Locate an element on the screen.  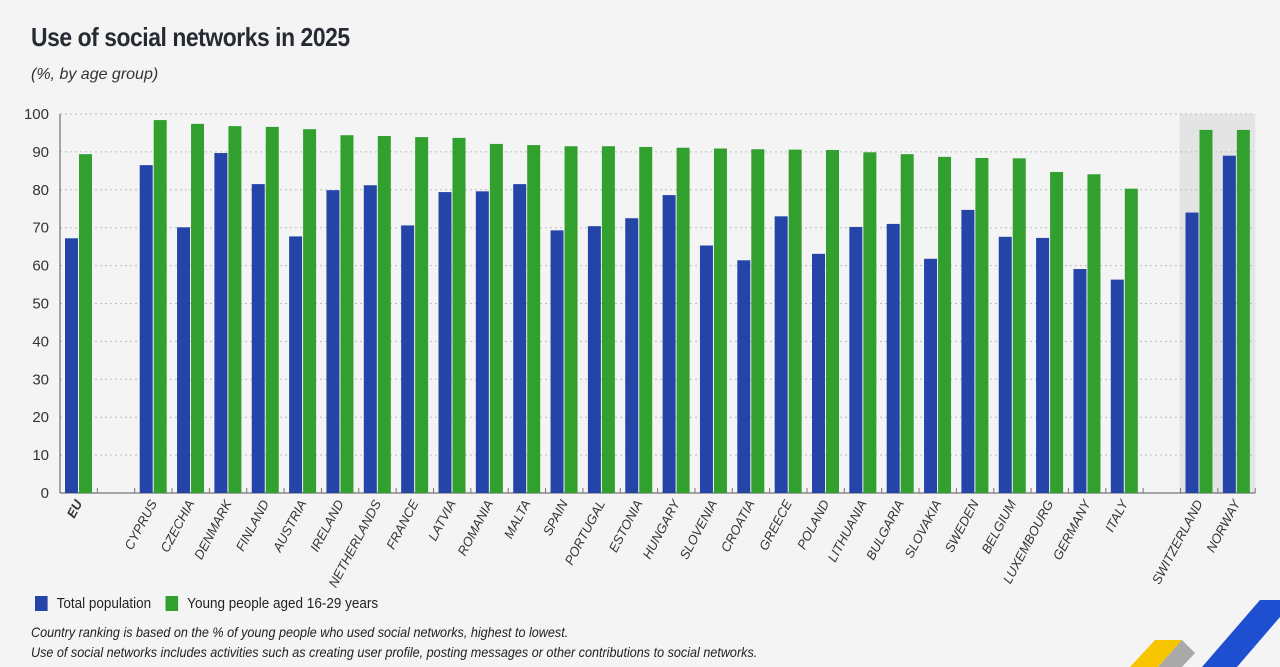
y-tick-label: 60 is located at coordinates (40, 266).